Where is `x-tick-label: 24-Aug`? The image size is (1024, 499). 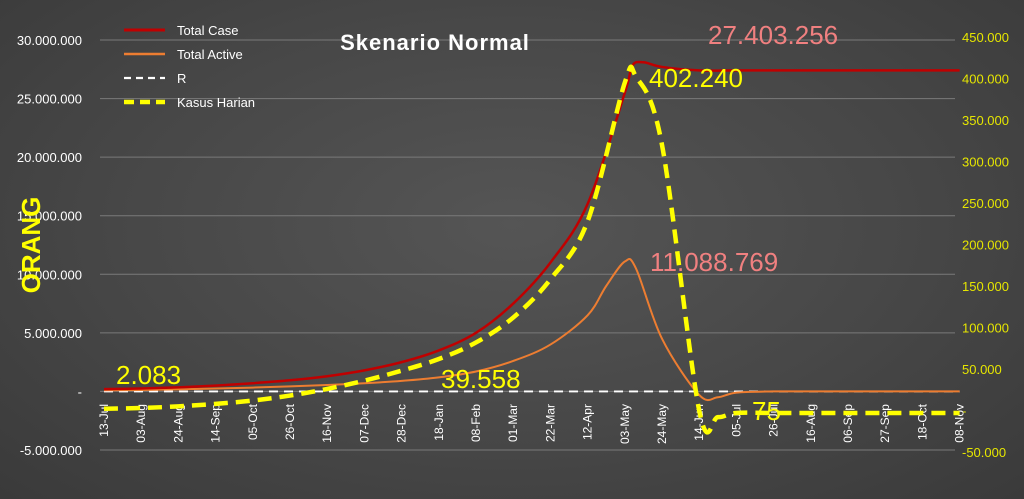 x-tick-label: 24-Aug is located at coordinates (178, 423).